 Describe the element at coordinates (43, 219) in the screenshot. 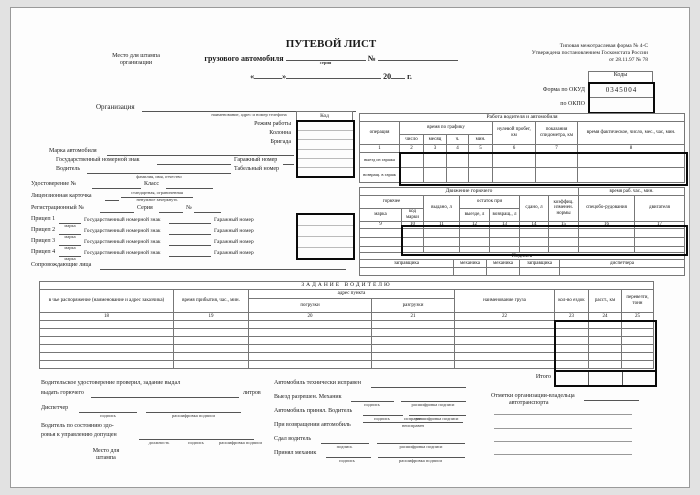

I see `trailer-1-label: Прицеп 1` at that location.